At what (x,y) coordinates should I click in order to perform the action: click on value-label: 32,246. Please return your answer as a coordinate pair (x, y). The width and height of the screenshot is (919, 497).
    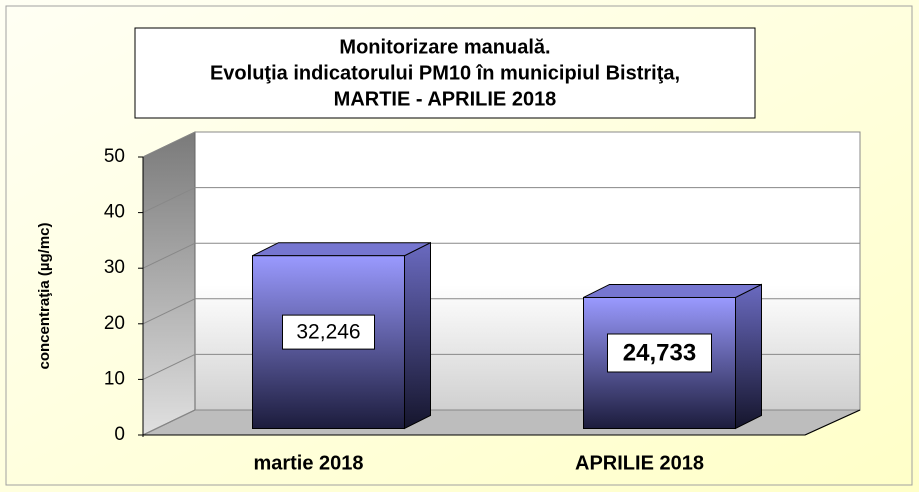
    Looking at the image, I should click on (328, 332).